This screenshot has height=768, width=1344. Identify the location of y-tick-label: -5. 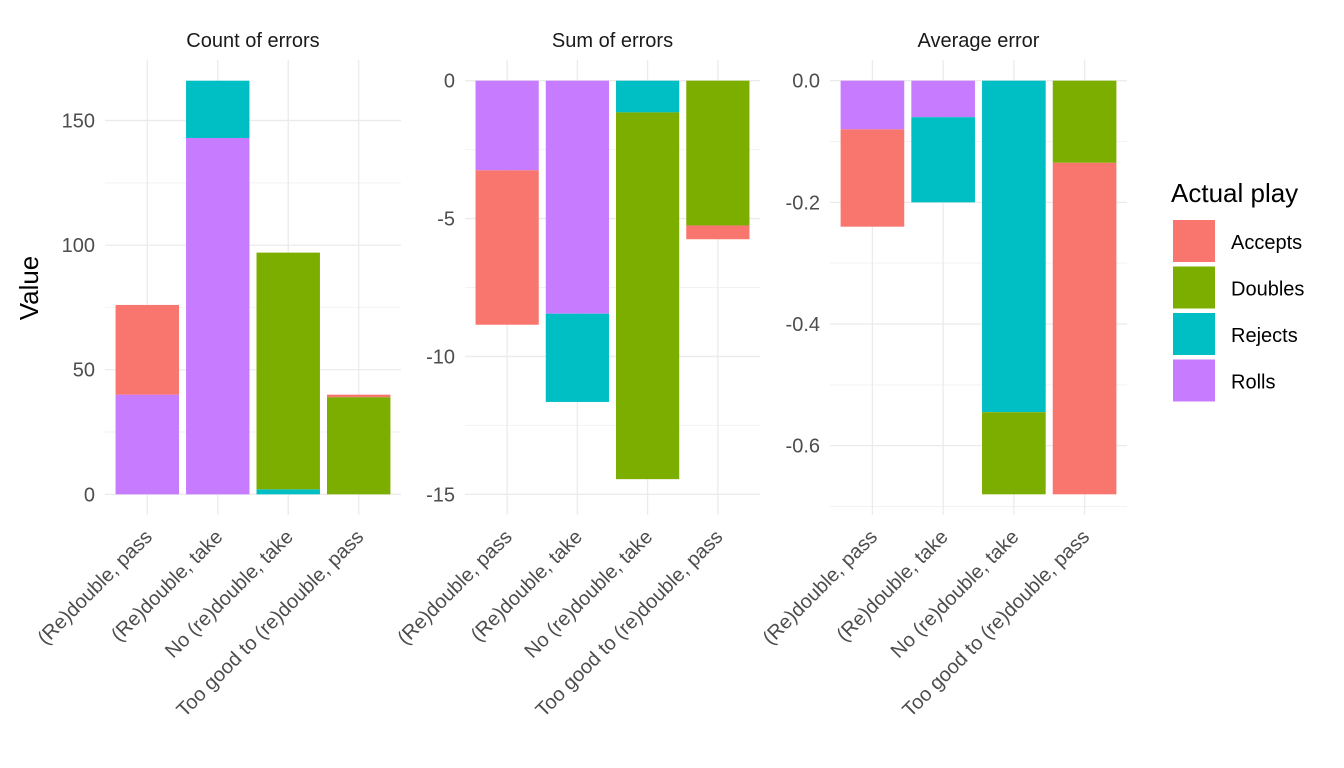
(446, 220).